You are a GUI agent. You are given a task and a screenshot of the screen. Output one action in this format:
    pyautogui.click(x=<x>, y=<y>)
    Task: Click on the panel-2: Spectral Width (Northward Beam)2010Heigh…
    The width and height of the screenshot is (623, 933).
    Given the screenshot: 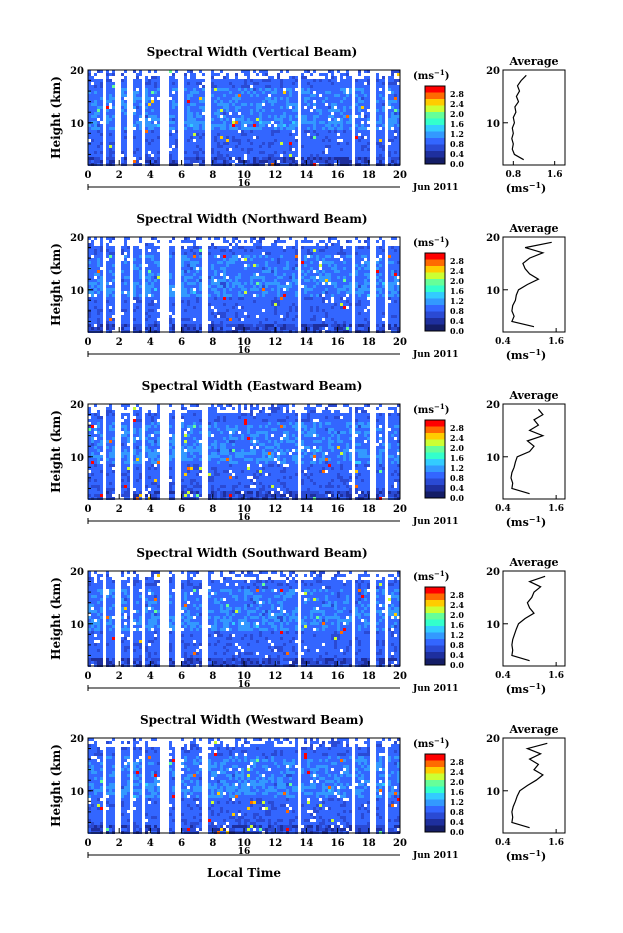 What is the action you would take?
    pyautogui.click(x=307, y=287)
    